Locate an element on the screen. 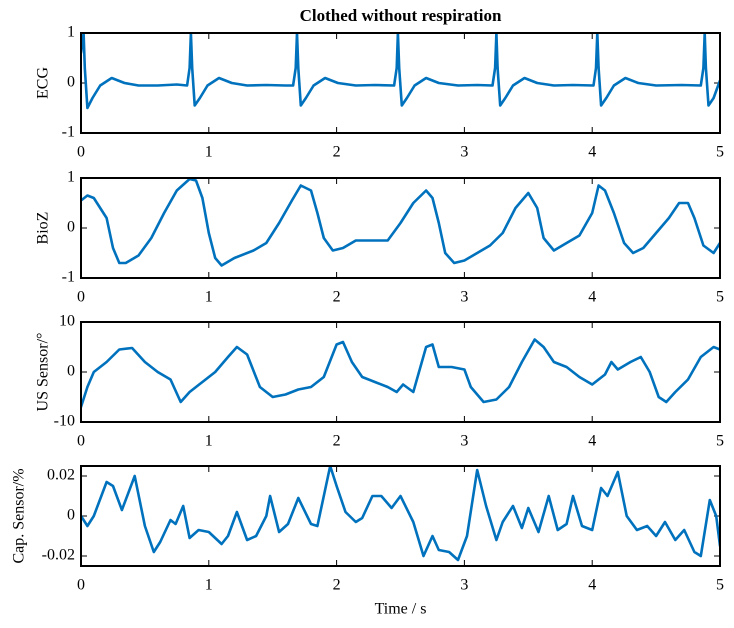 Image resolution: width=734 pixels, height=628 pixels. y-axis-label: US Sensor/° is located at coordinates (43, 372).